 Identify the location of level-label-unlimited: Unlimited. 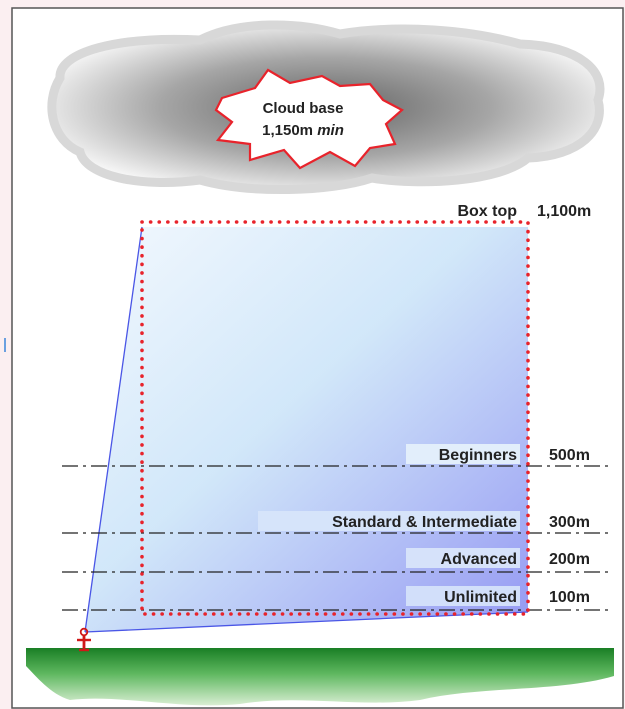
(480, 597).